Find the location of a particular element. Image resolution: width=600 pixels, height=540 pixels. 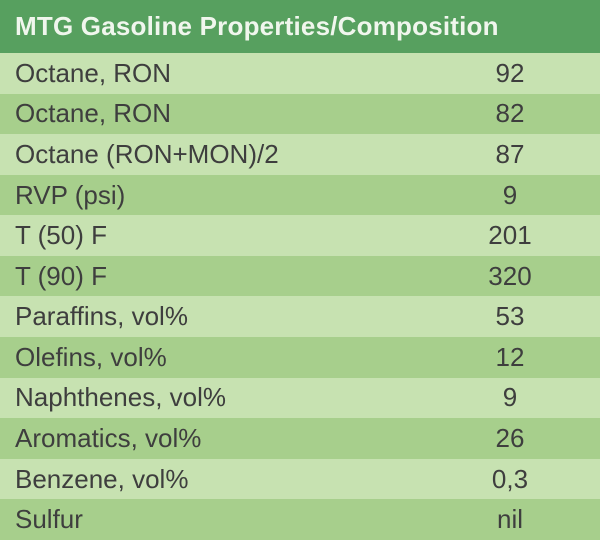

table-row: Naphthenes, vol% 9 is located at coordinates (300, 398).